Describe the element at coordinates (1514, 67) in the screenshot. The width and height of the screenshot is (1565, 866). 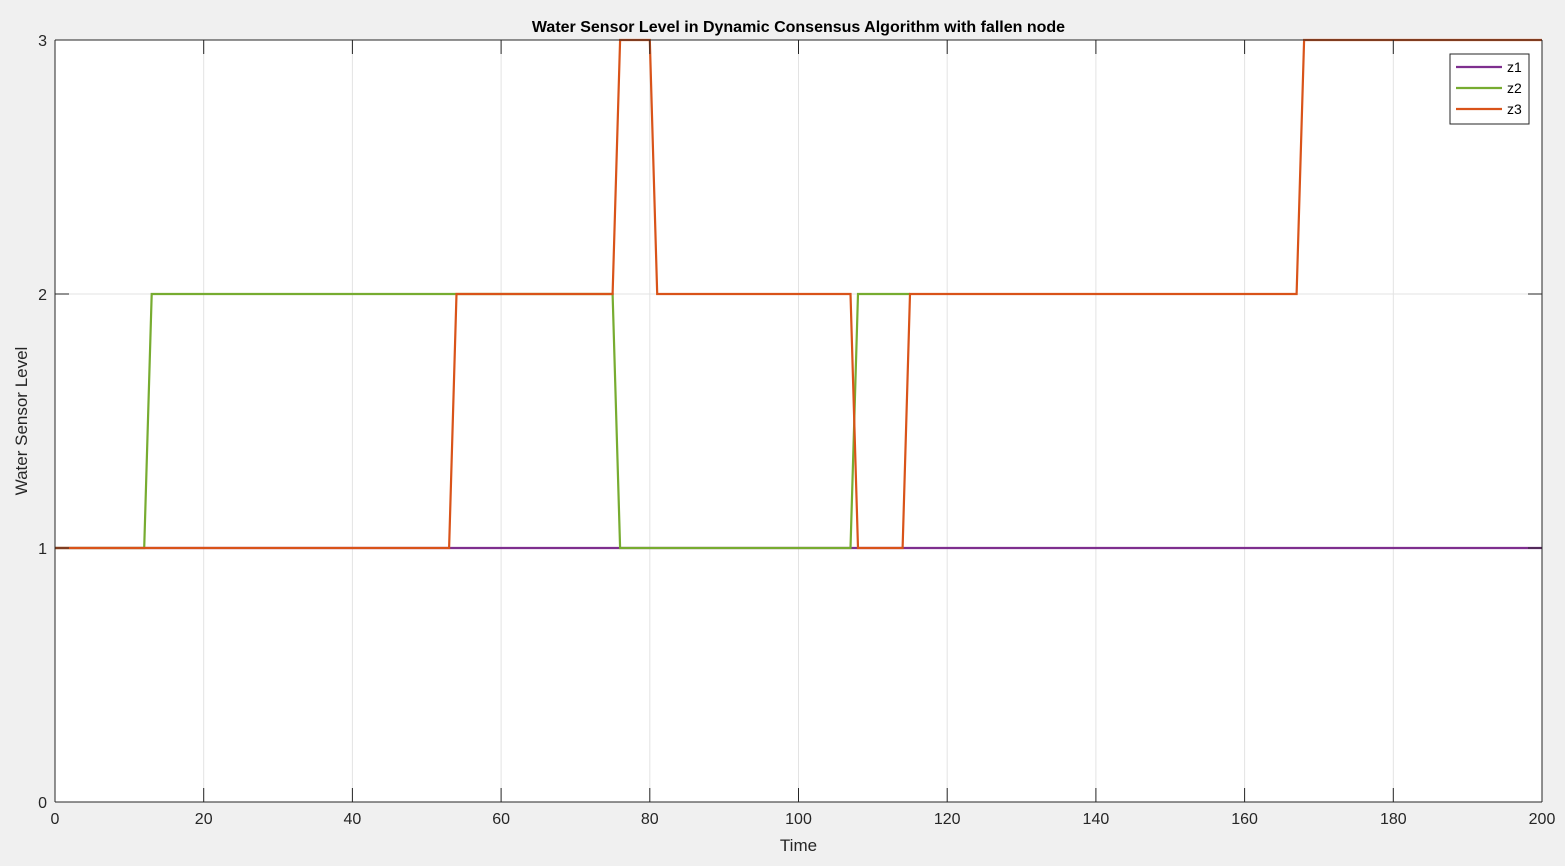
I see `legend-label-z1: z1` at that location.